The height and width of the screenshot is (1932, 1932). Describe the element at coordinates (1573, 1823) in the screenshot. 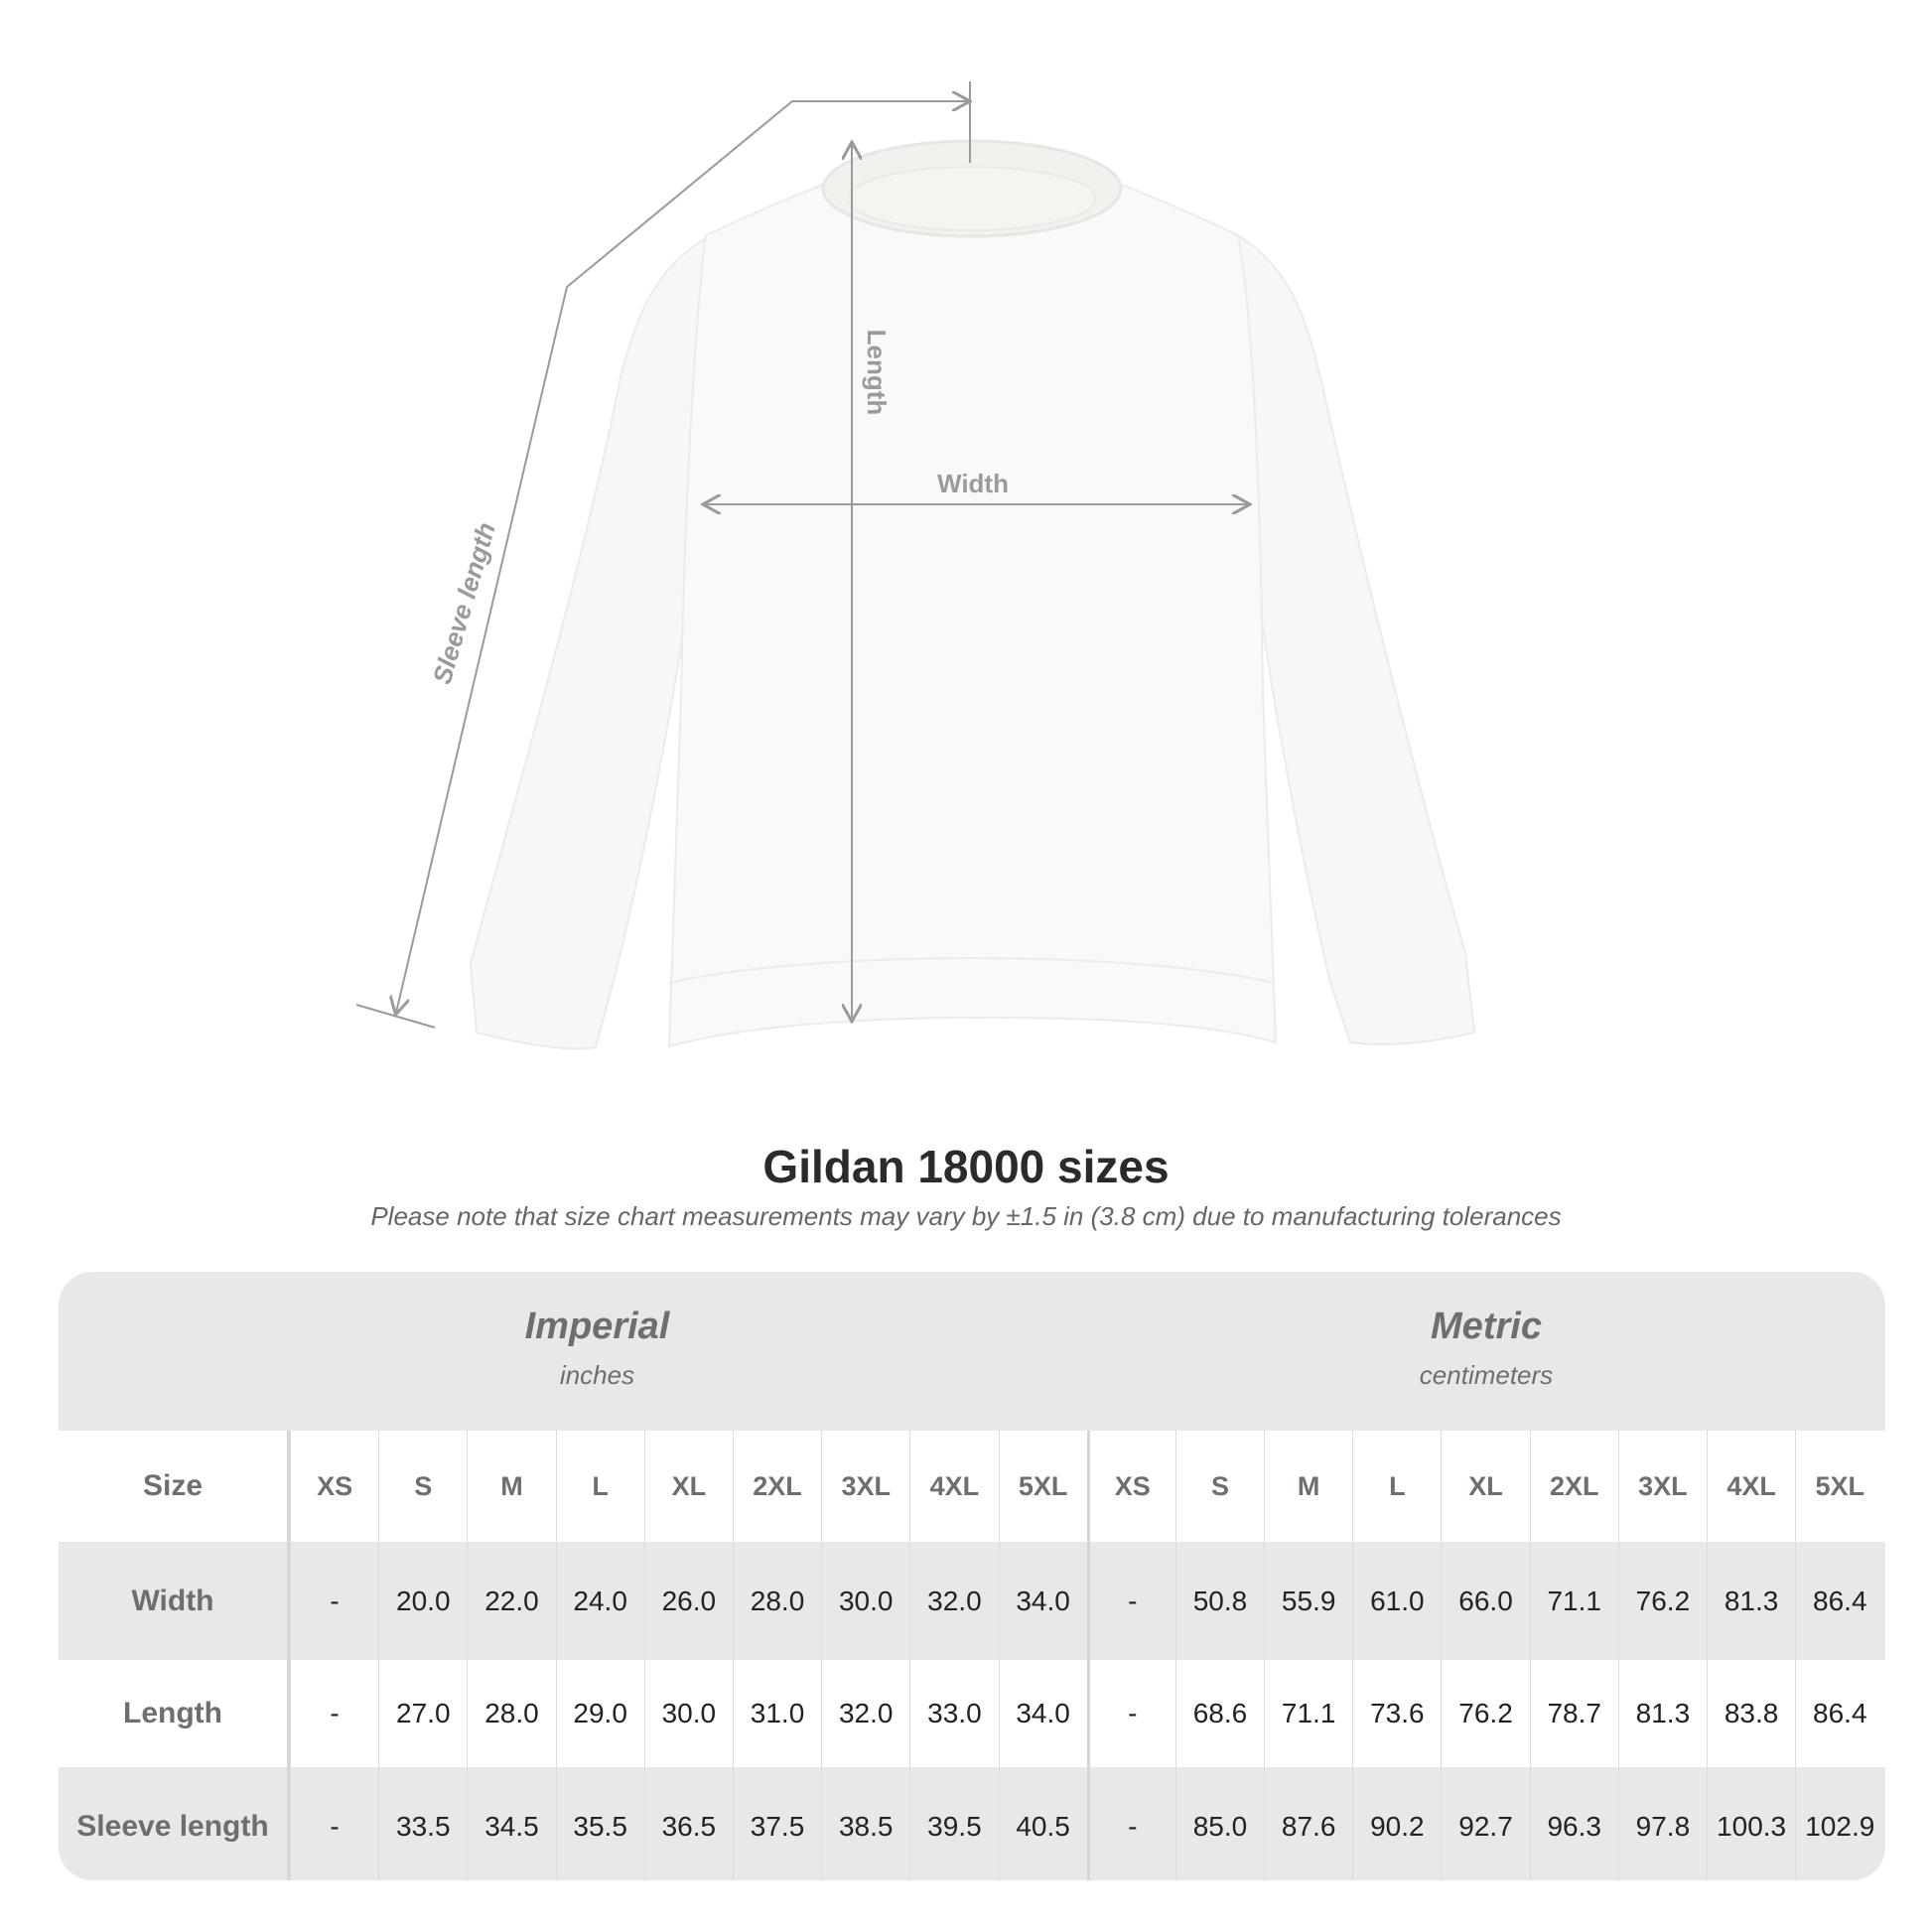

I see `metric-value-cell: 96.3` at that location.